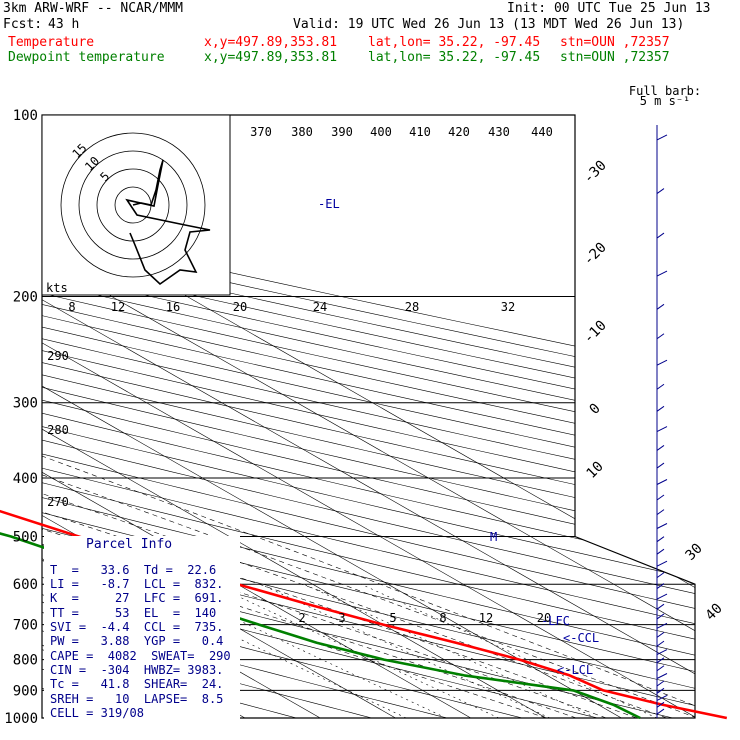 This screenshot has height=740, width=740. What do you see at coordinates (25, 116) in the screenshot?
I see `pressure-label: 100` at bounding box center [25, 116].